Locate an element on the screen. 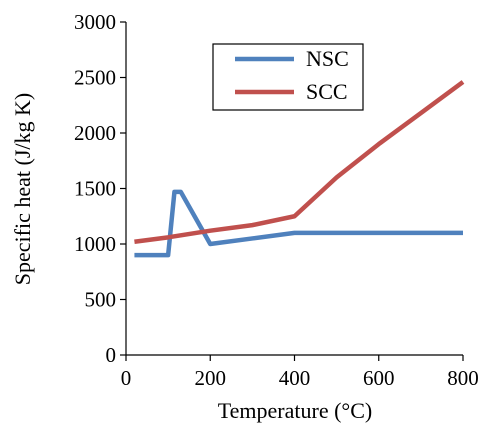 This screenshot has width=485, height=430. legend-label-scc: SCC is located at coordinates (327, 91).